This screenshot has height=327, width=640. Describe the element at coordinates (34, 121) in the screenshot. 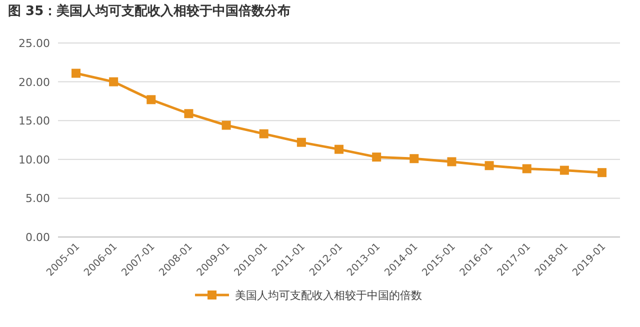

I see `y-tick-label: 15.00` at that location.